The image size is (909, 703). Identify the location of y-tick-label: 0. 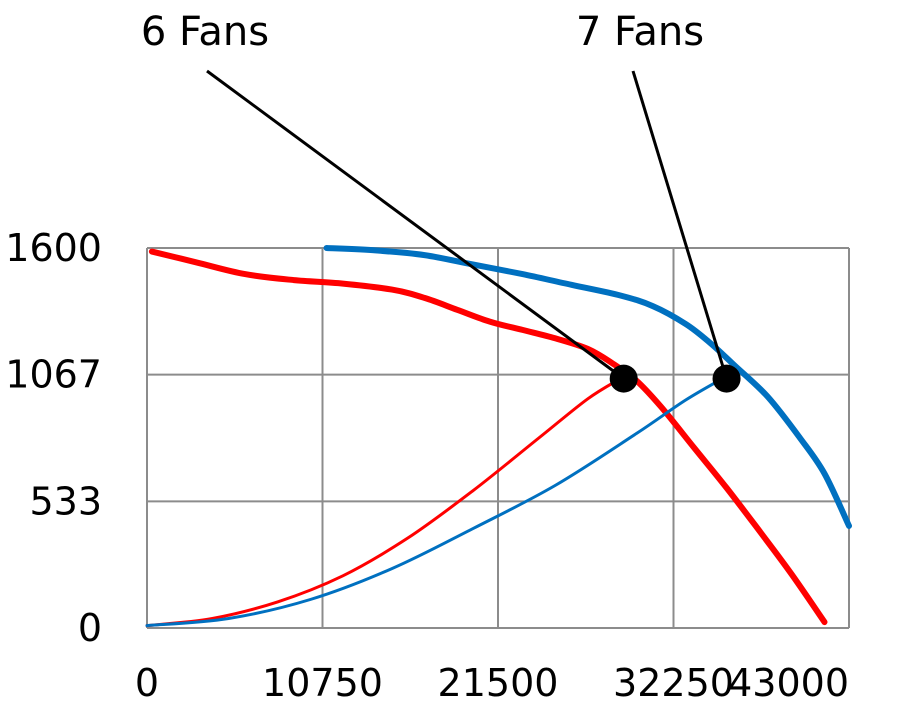
(90, 628).